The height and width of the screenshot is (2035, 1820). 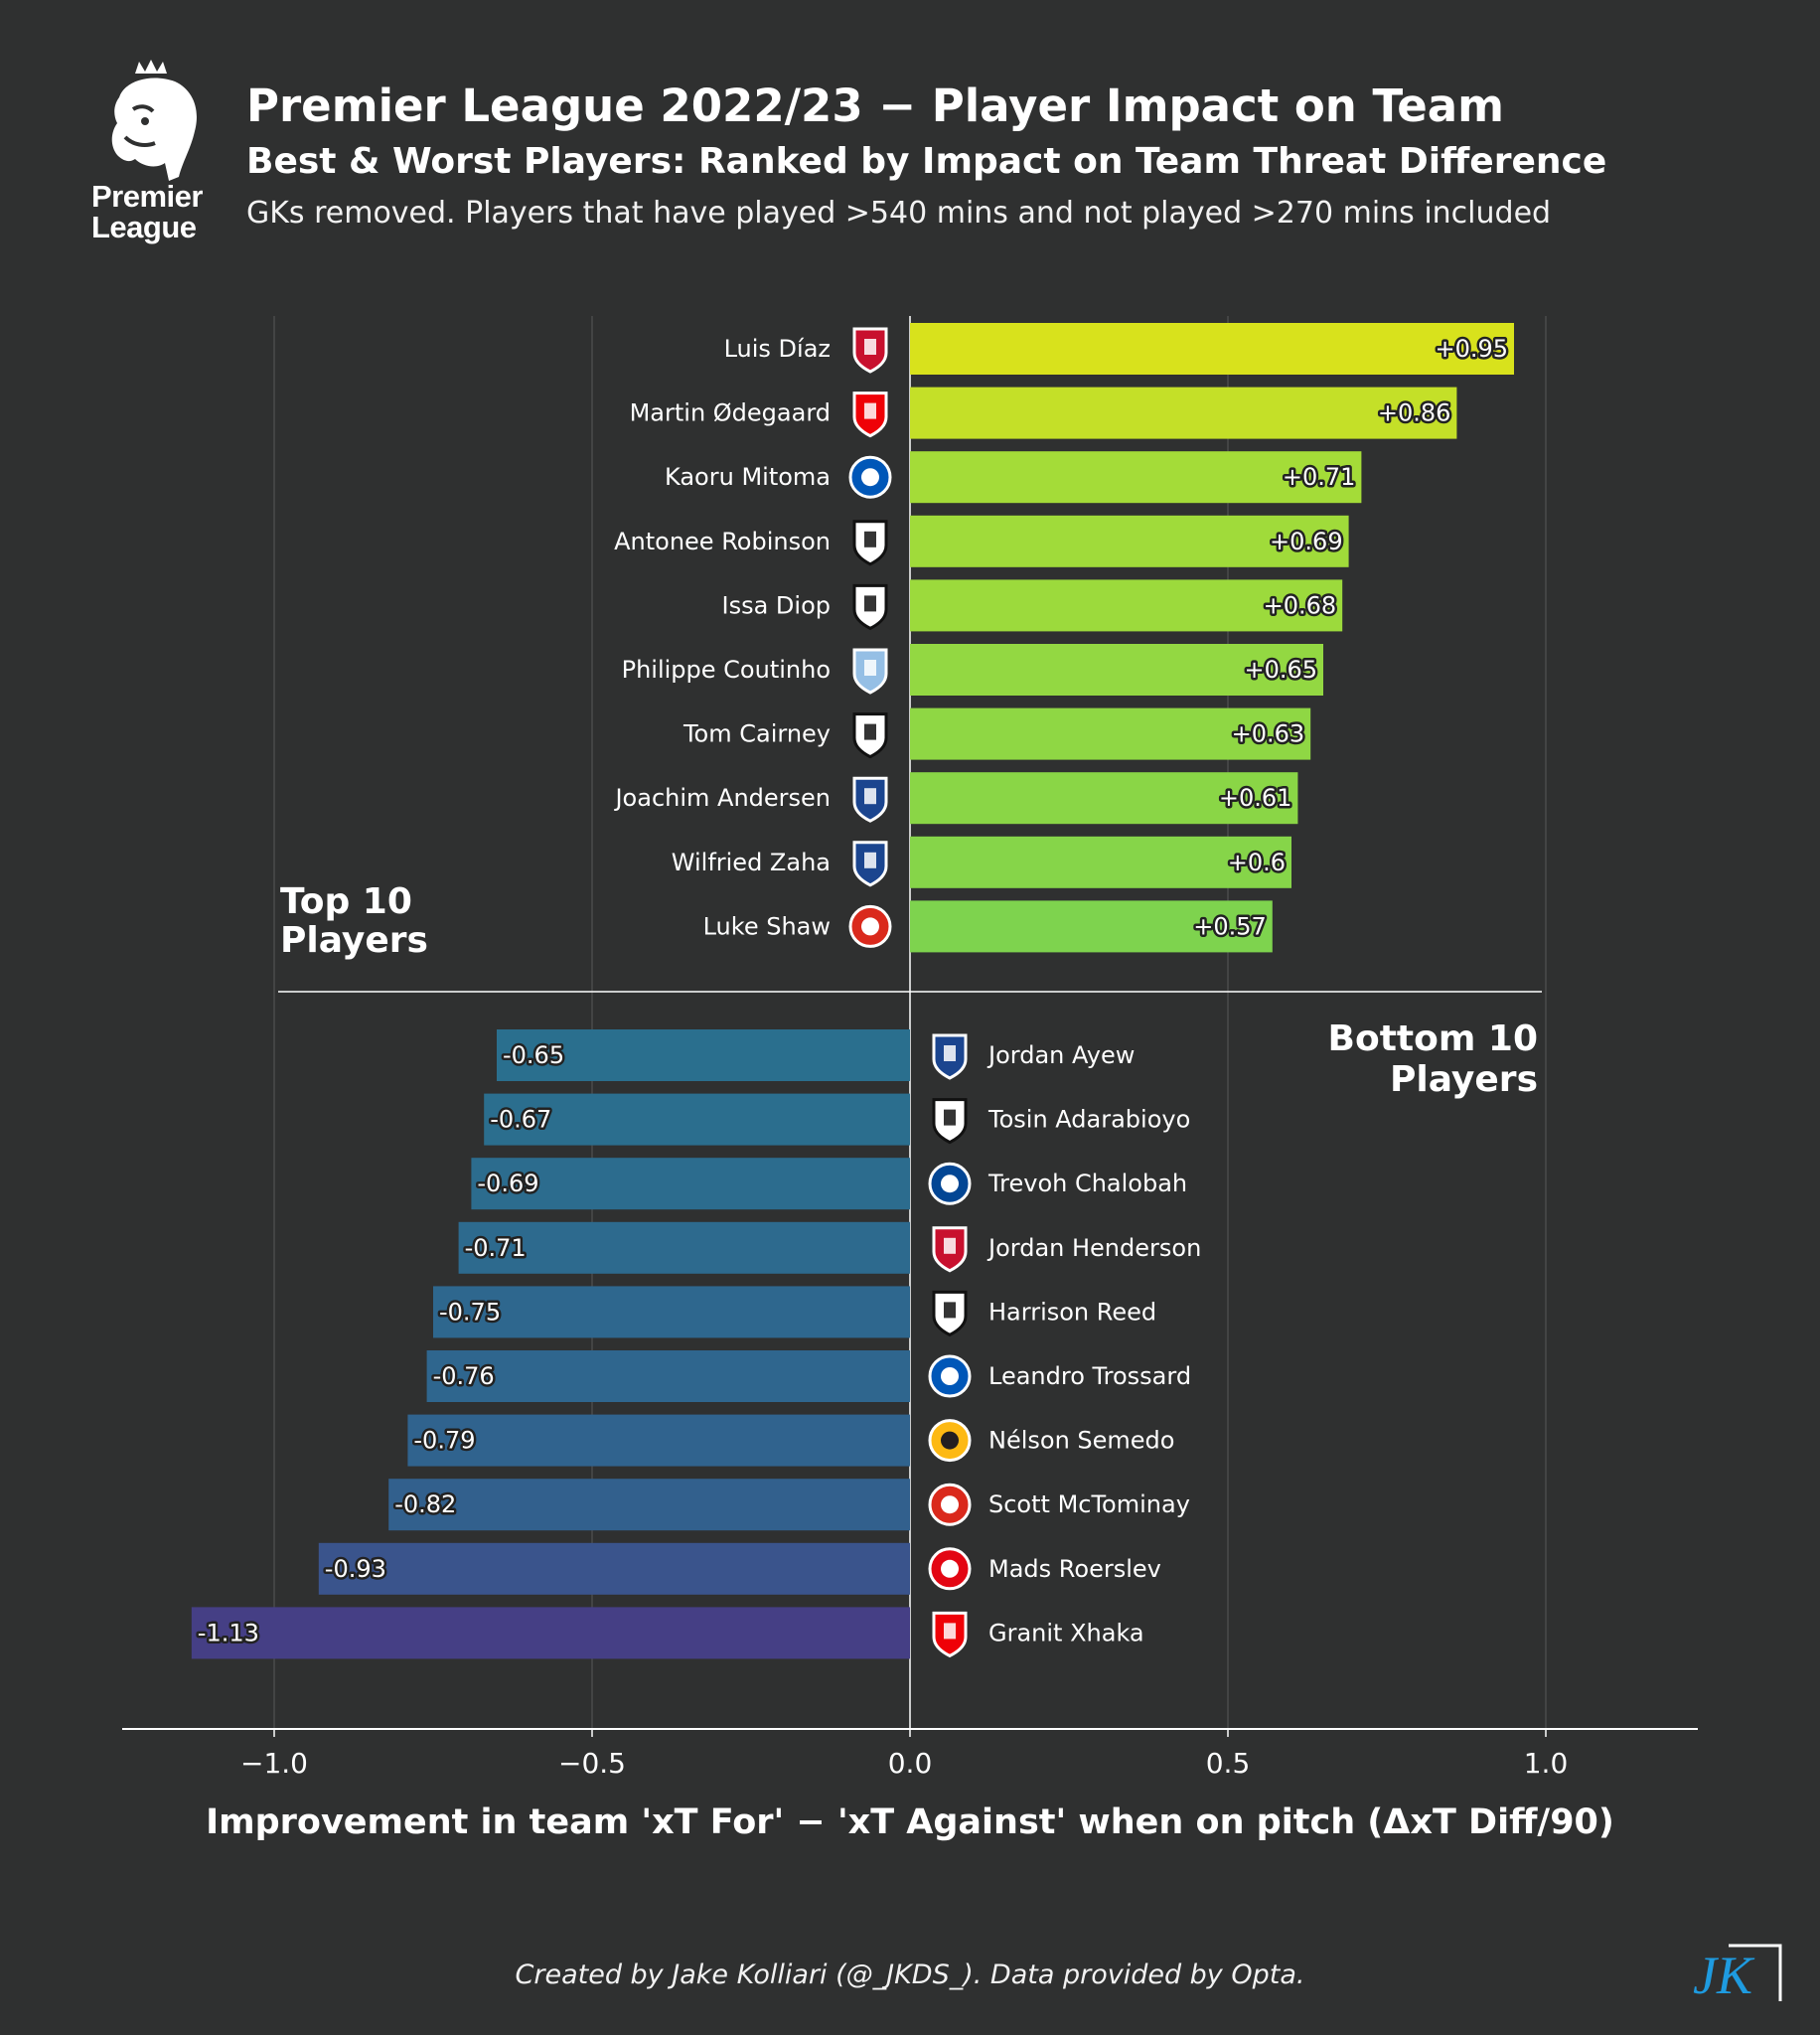 What do you see at coordinates (533, 1055) in the screenshot?
I see `bar-value-label-halo: -0.65` at bounding box center [533, 1055].